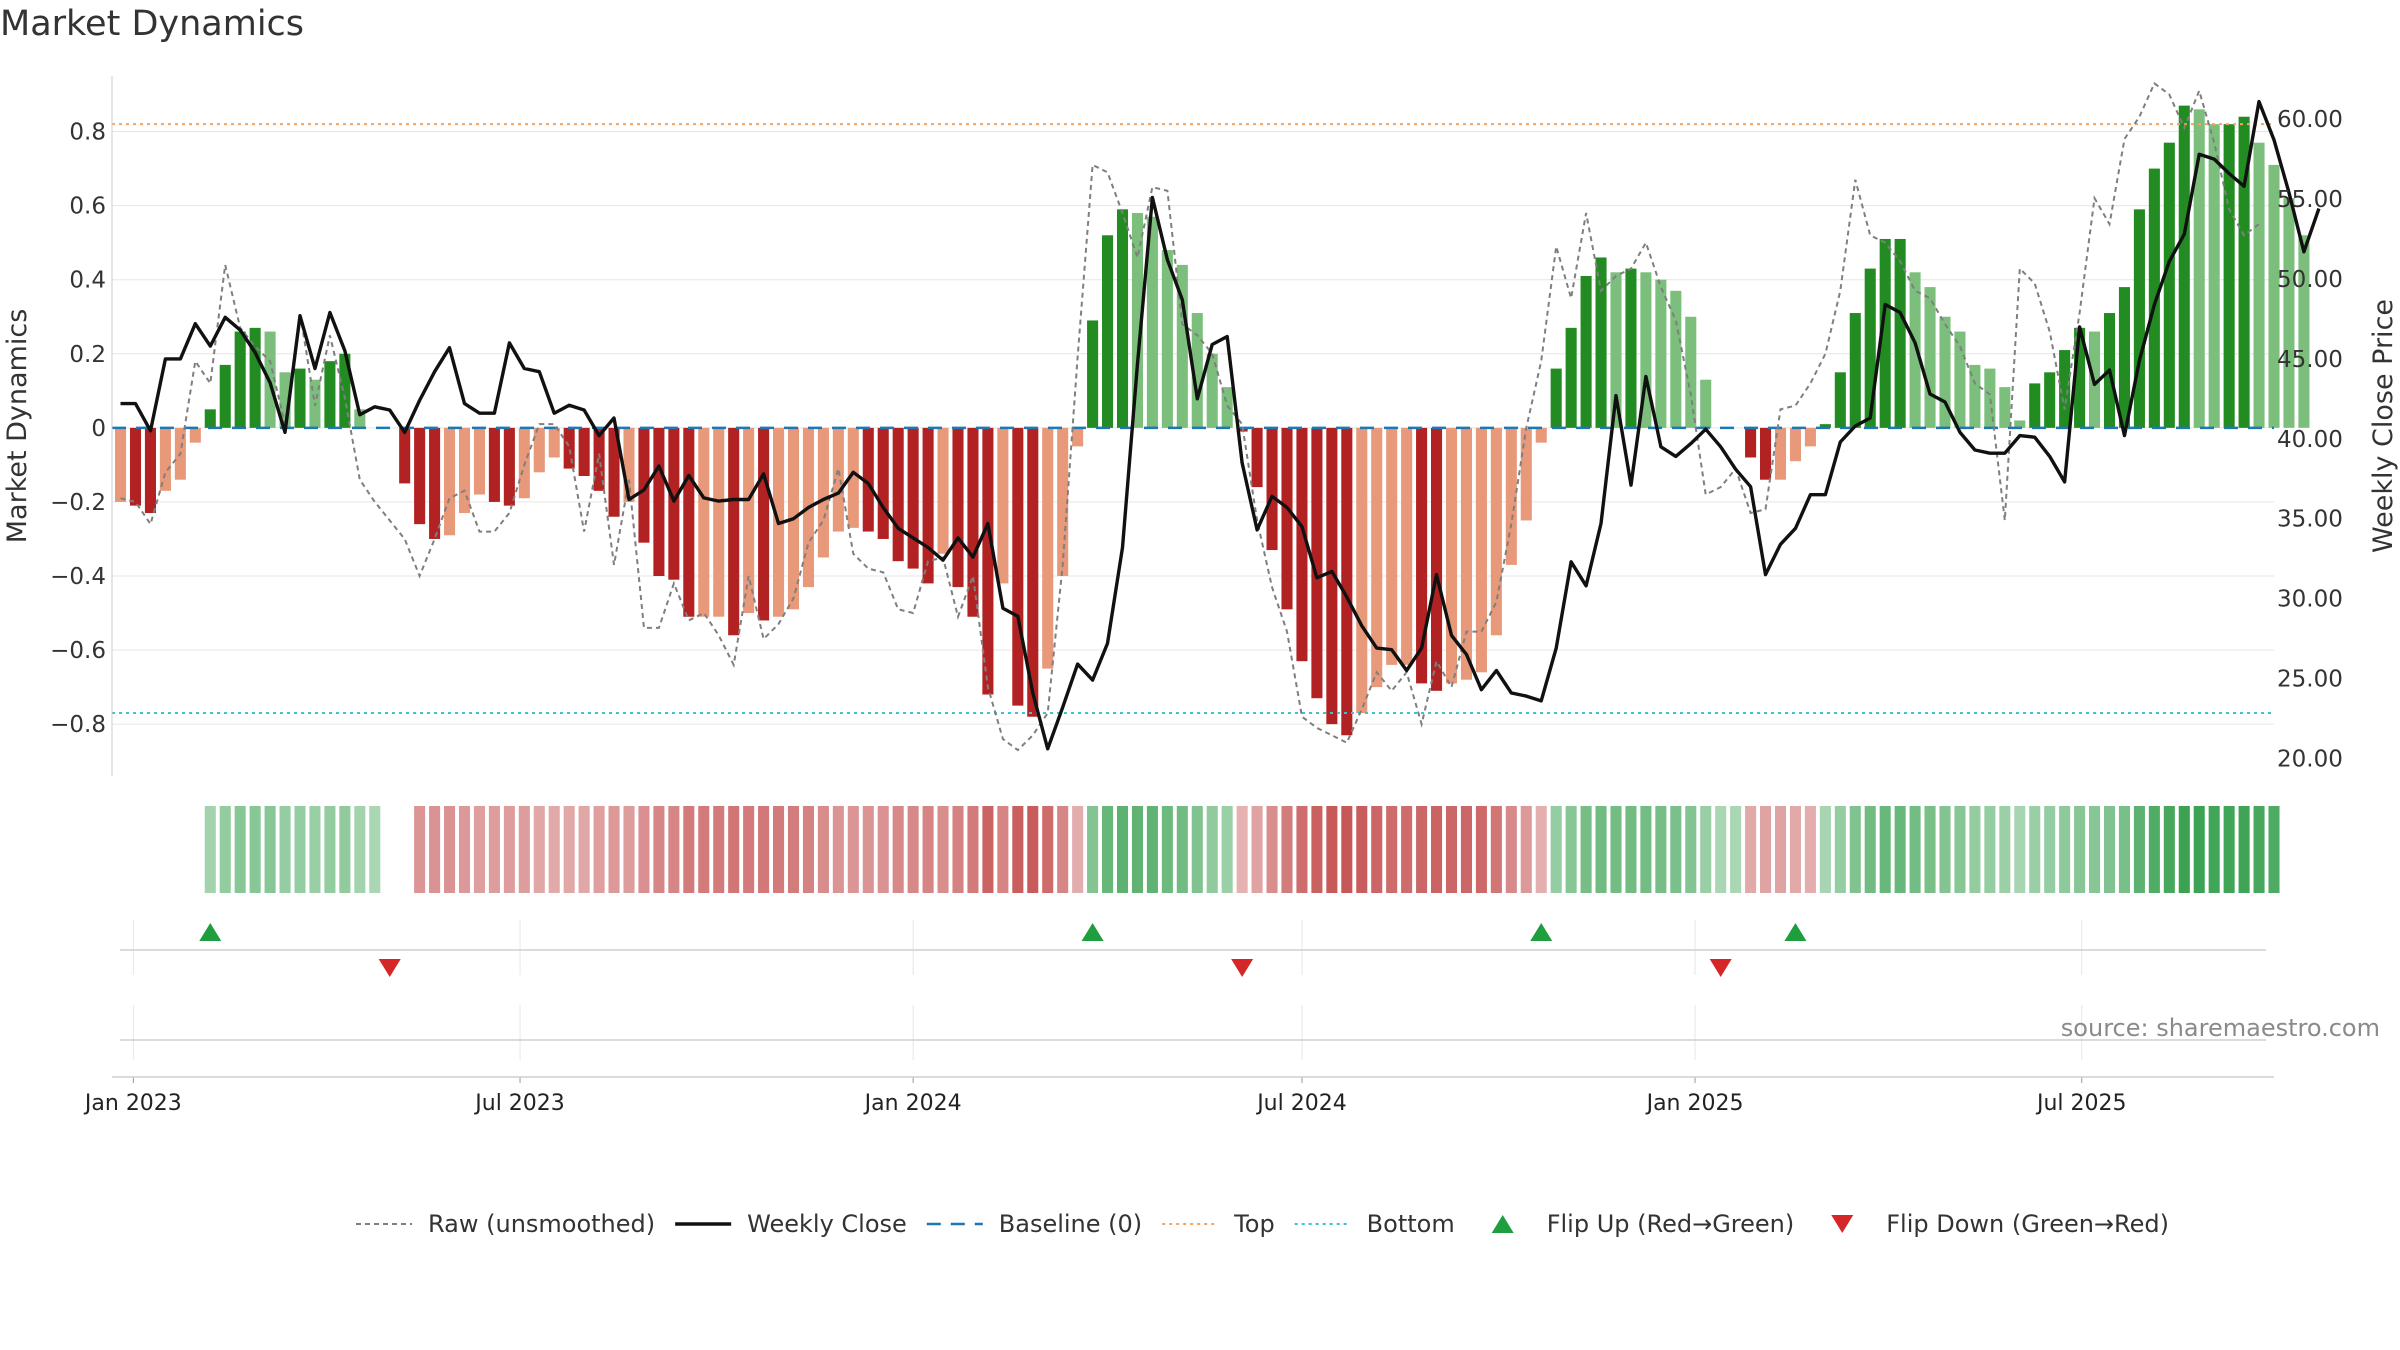 The width and height of the screenshot is (2400, 1350). Describe the element at coordinates (1842, 1224) in the screenshot. I see `legend-swatch` at that location.